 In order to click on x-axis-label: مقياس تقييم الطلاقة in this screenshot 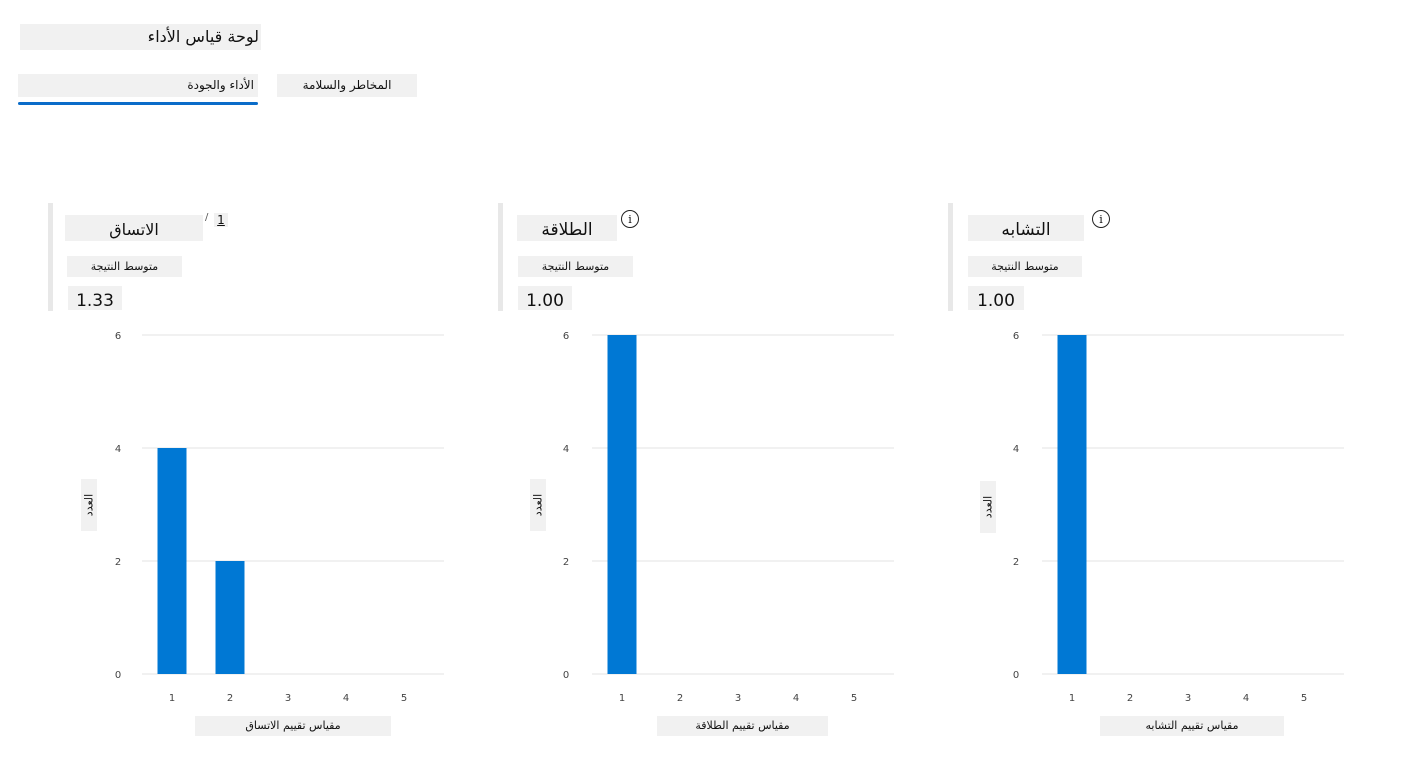, I will do `click(742, 726)`.